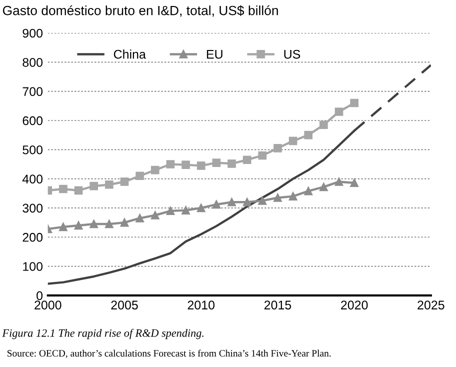 The image size is (456, 367). What do you see at coordinates (32, 121) in the screenshot?
I see `y-tick-label: 600` at bounding box center [32, 121].